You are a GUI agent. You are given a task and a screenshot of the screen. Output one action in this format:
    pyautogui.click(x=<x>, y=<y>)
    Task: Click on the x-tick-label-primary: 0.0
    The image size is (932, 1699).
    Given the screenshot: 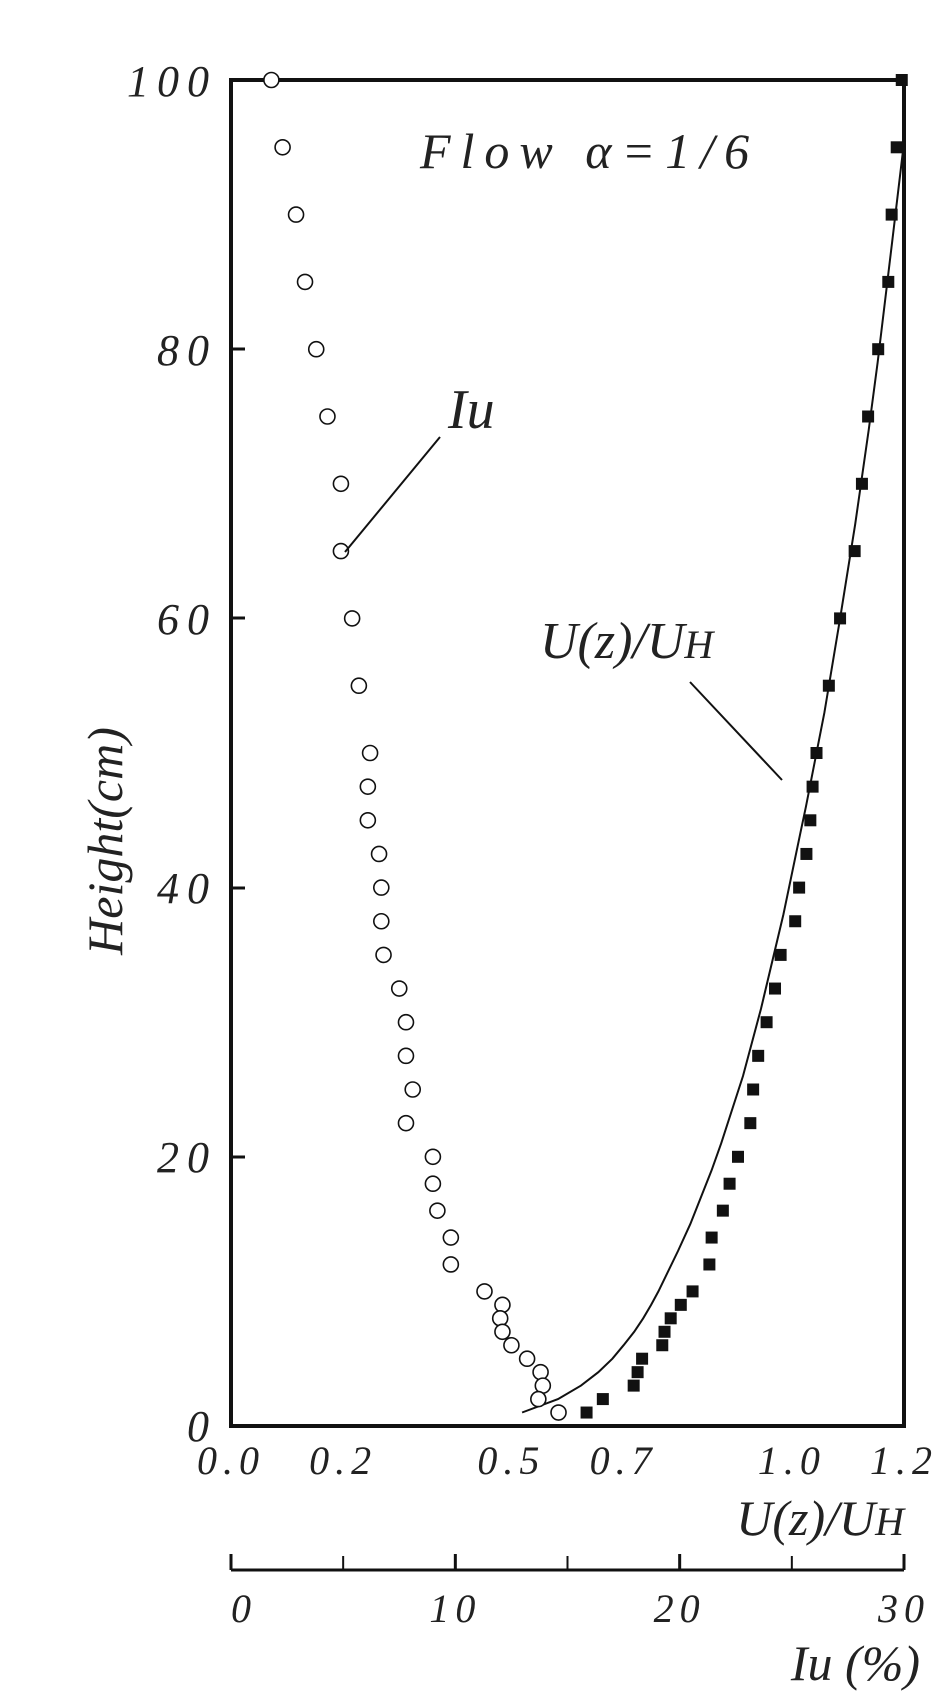 What is the action you would take?
    pyautogui.click(x=231, y=1460)
    